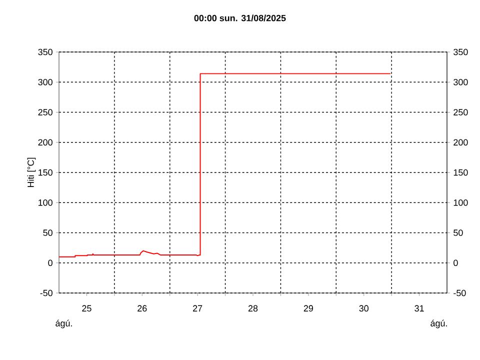 Image resolution: width=480 pixels, height=360 pixels. I want to click on y-tick-label: 100, so click(45, 202).